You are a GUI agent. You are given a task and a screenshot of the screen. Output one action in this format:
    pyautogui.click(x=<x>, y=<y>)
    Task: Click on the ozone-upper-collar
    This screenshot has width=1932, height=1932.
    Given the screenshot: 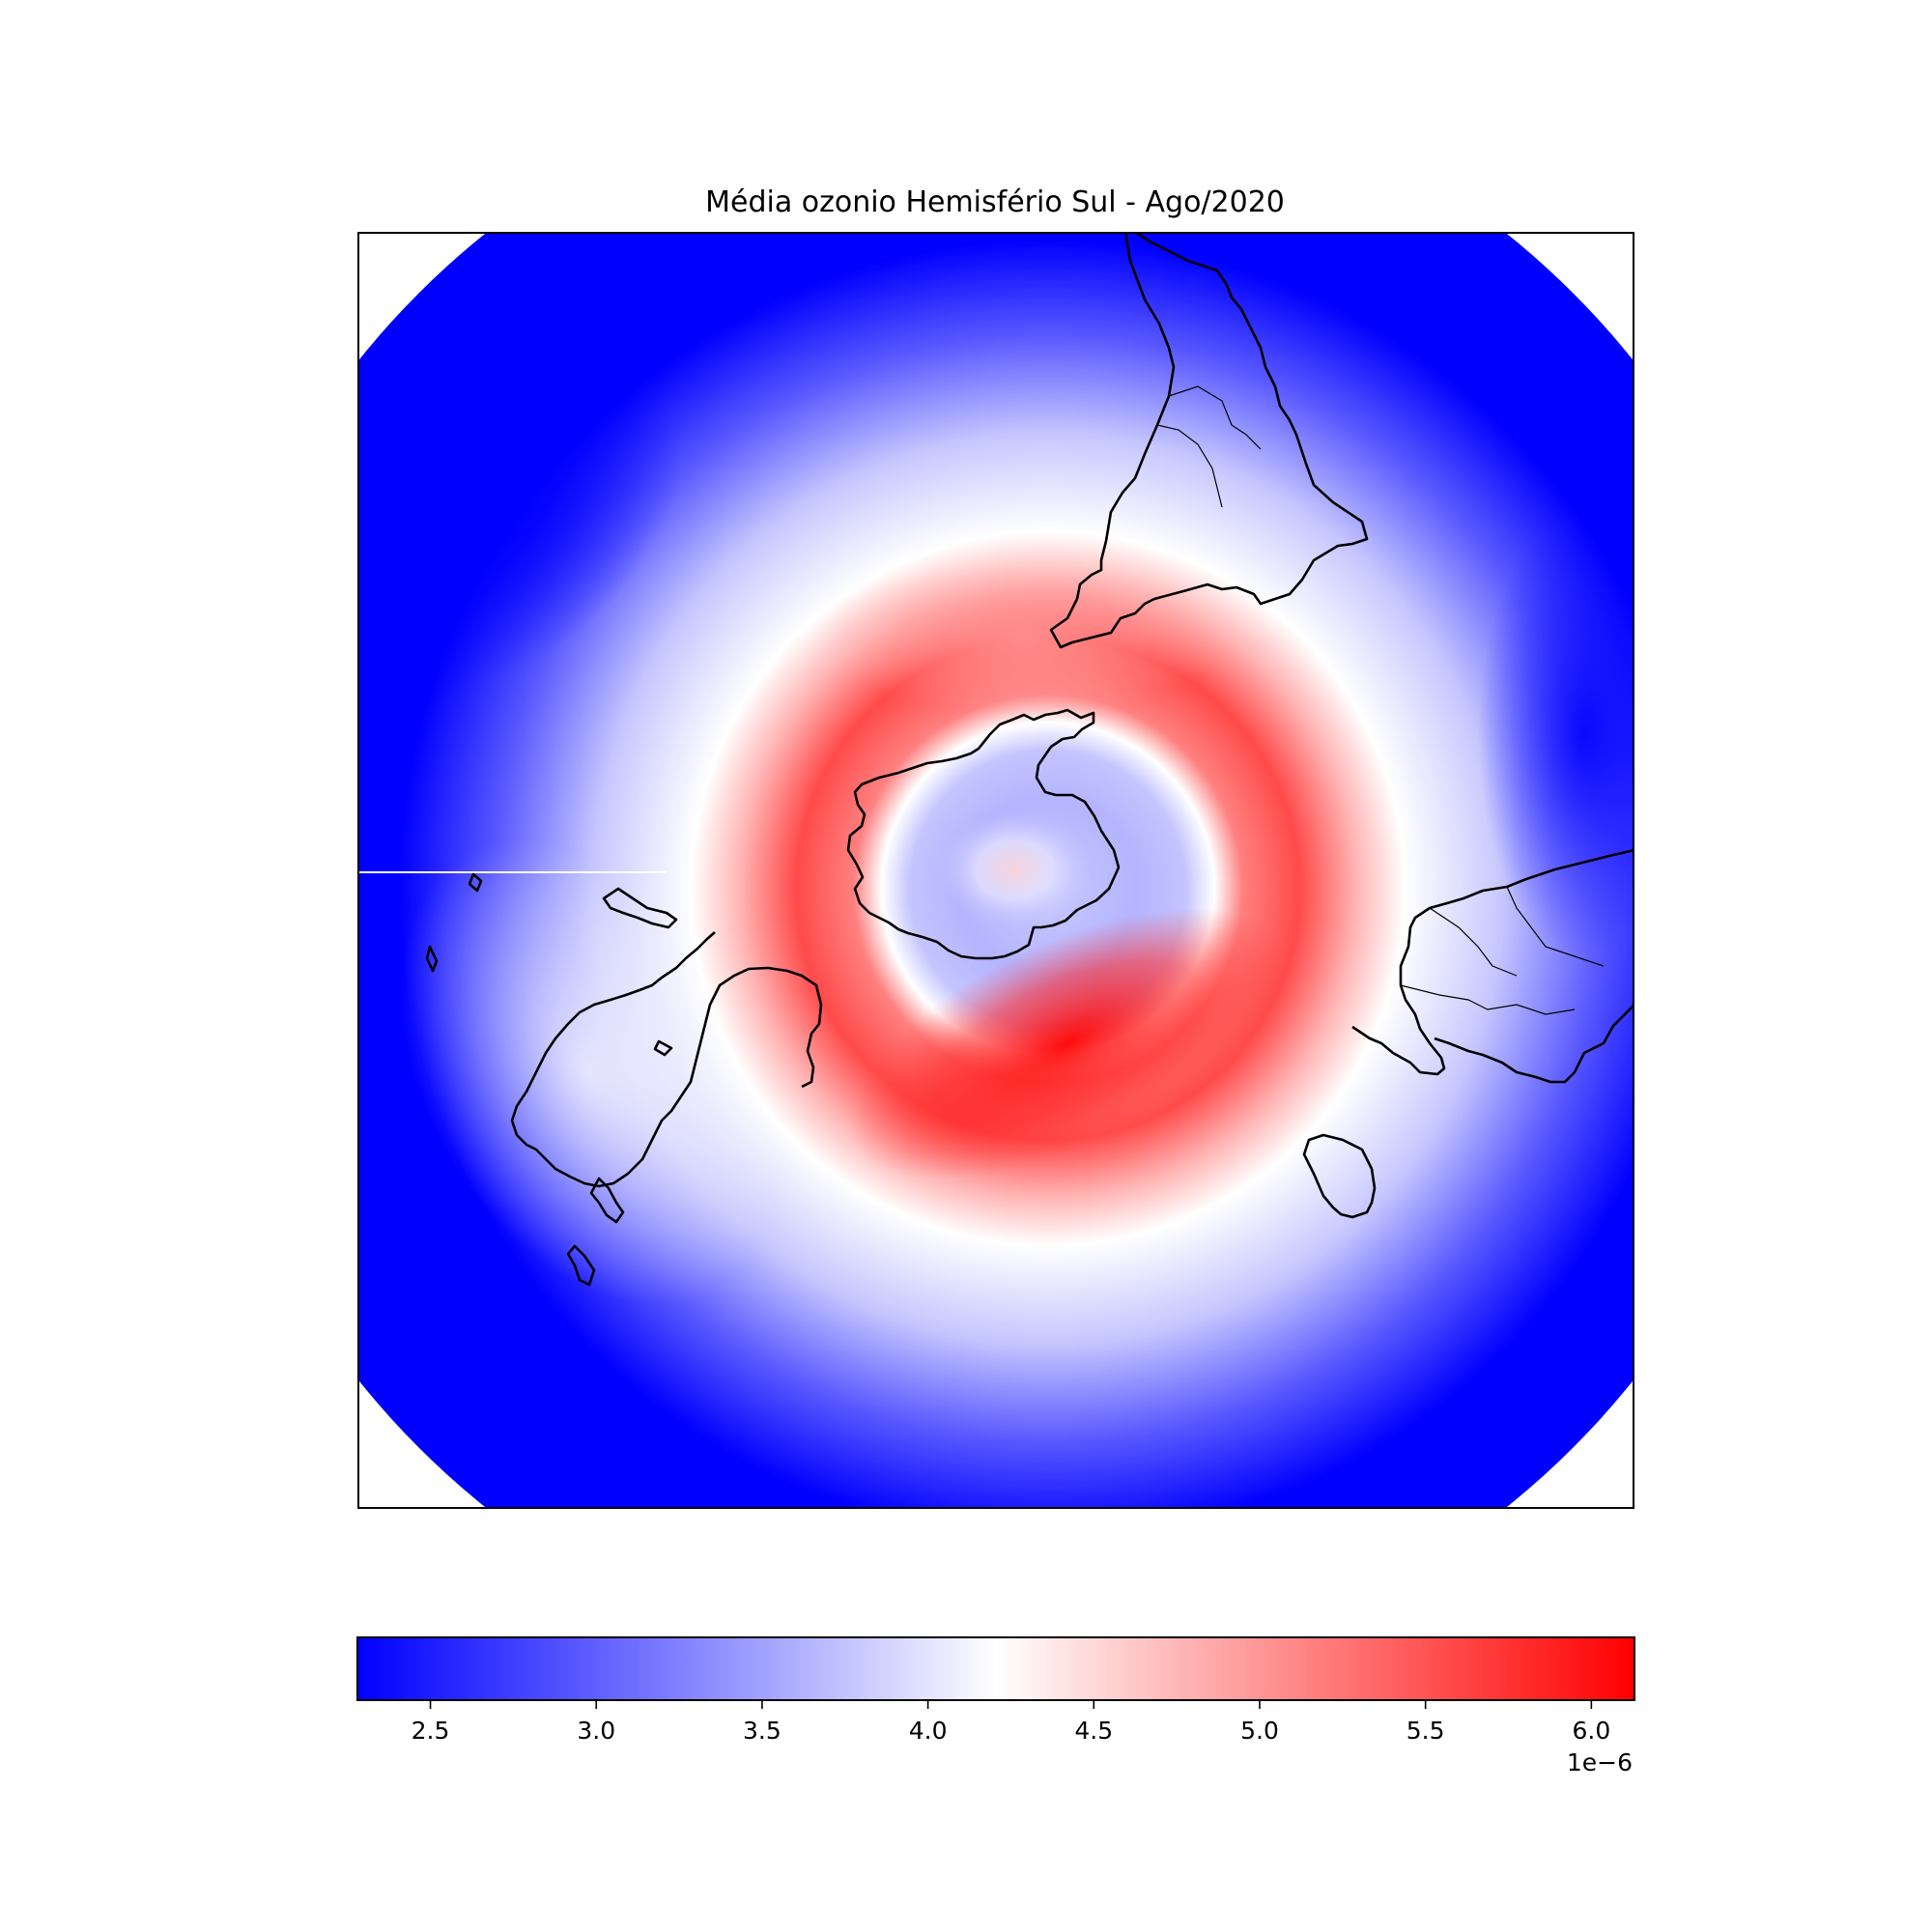 What is the action you would take?
    pyautogui.click(x=1024, y=637)
    